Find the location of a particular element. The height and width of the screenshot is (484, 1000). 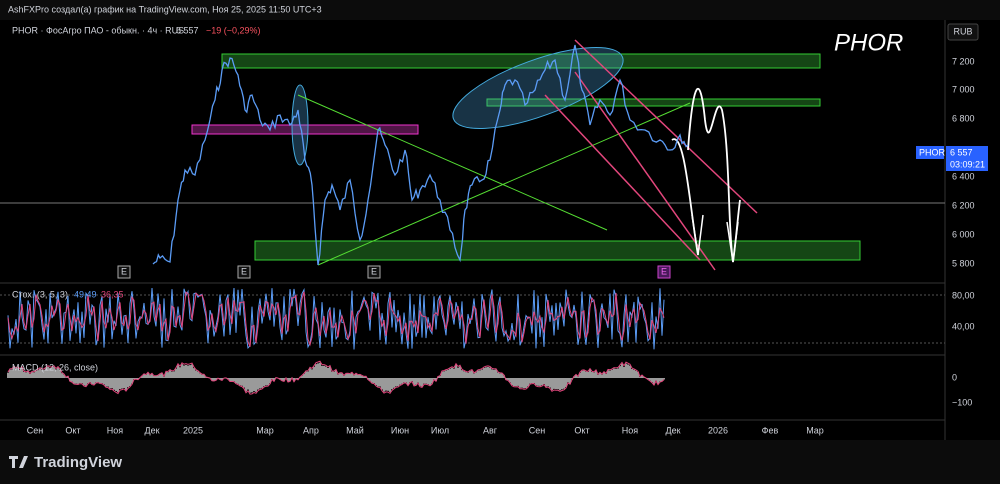

time-label: Май is located at coordinates (355, 430).